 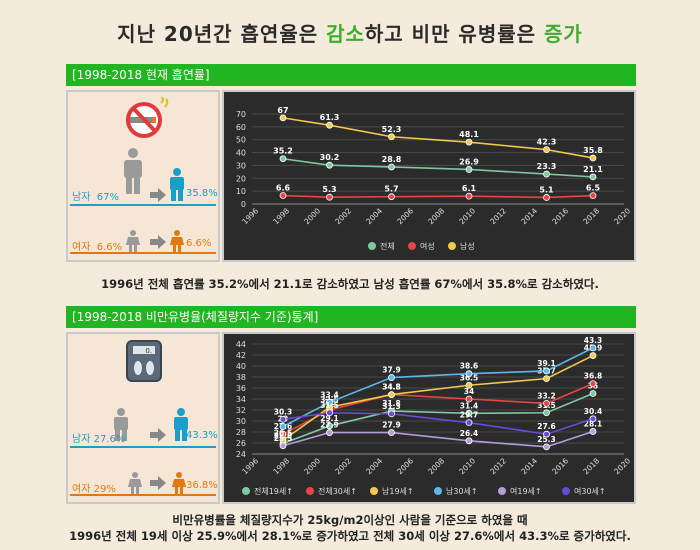 What do you see at coordinates (143, 176) in the screenshot?
I see `smoking-info-panel: 남자 67% 35.8% 여자 6.6% 6.6%` at bounding box center [143, 176].